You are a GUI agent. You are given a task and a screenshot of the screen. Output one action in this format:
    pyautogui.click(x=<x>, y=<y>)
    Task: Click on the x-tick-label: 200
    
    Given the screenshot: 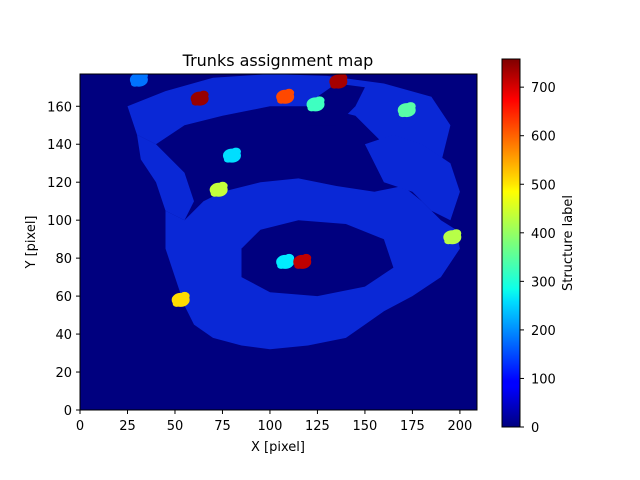 What is the action you would take?
    pyautogui.click(x=459, y=426)
    